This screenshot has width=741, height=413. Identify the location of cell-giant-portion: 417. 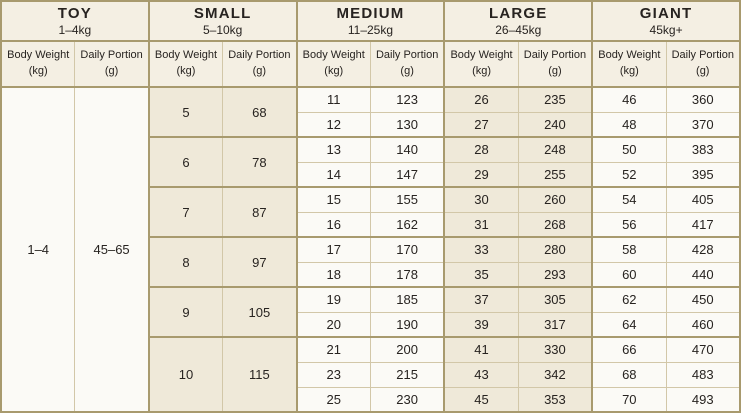
(703, 224).